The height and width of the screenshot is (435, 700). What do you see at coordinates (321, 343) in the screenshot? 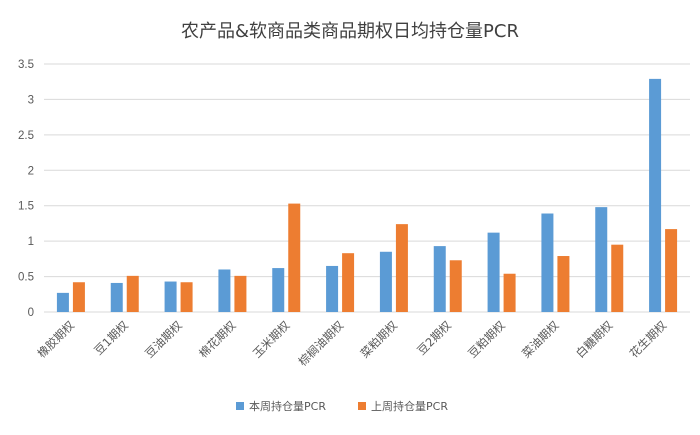
I see `x-category-label: 棕榈油期权` at bounding box center [321, 343].